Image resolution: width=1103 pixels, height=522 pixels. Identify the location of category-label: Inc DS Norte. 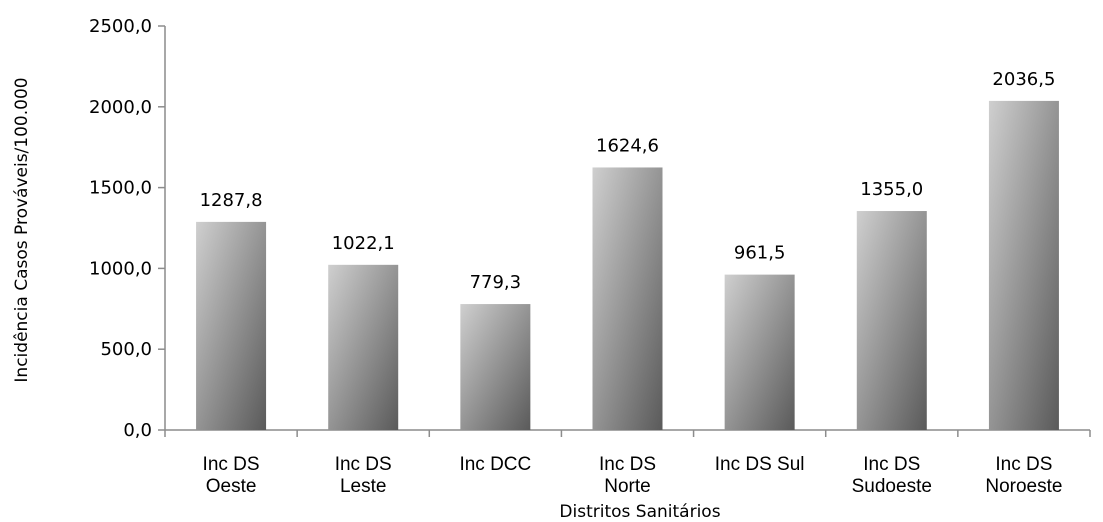
(627, 475).